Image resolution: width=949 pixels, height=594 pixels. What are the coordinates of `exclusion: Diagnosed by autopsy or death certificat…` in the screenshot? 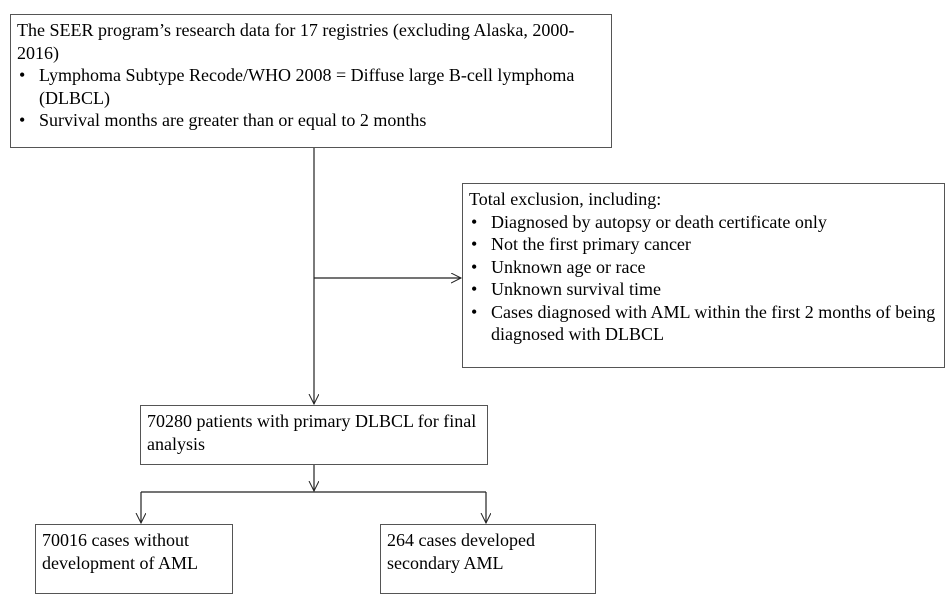 It's located at (703, 222).